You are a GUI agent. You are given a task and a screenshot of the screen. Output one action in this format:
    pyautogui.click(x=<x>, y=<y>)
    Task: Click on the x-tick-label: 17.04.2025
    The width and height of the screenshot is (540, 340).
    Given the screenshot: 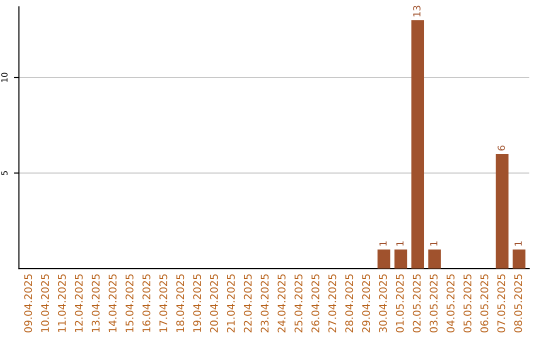 What is the action you would take?
    pyautogui.click(x=163, y=303)
    